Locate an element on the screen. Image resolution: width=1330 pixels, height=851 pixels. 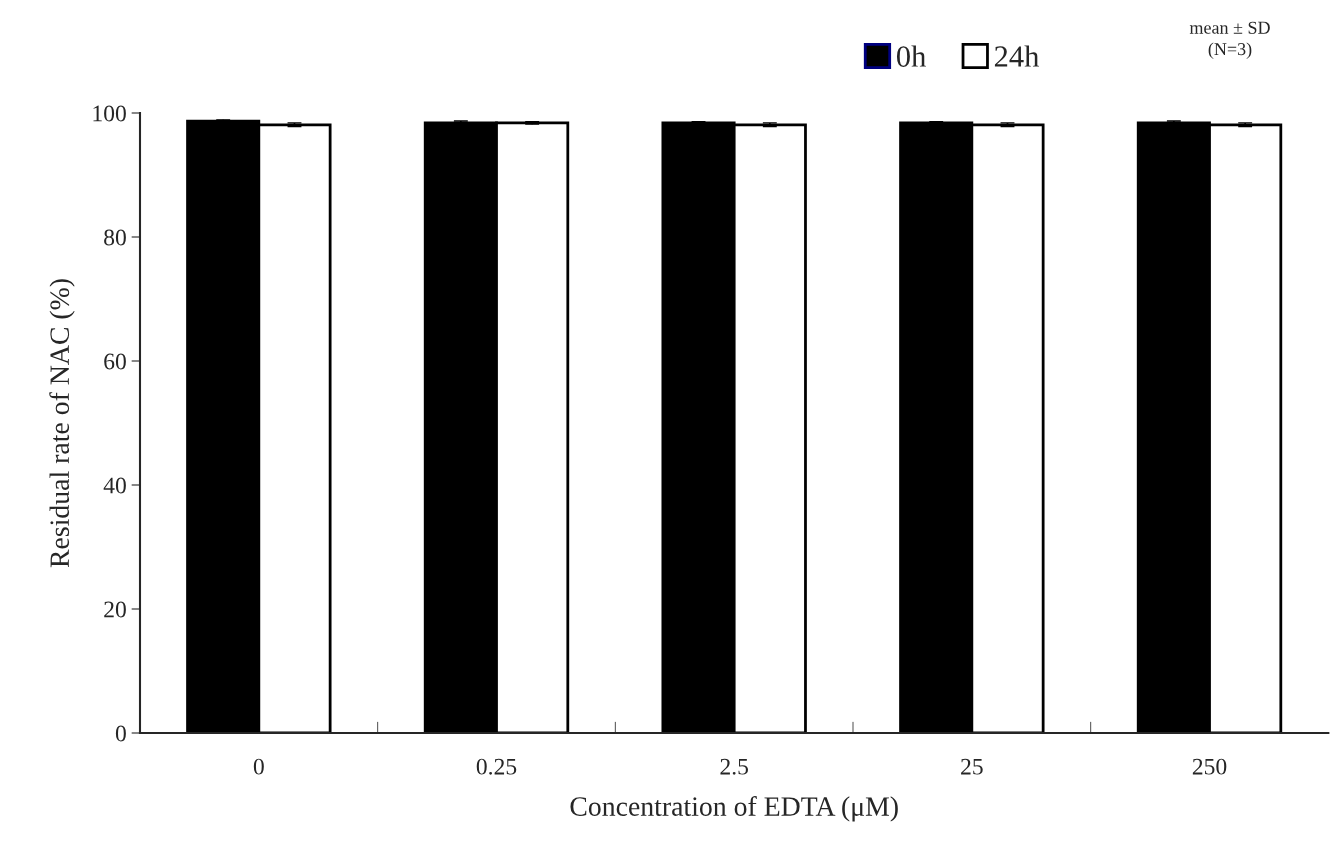
legend-label: 0h is located at coordinates (911, 56).